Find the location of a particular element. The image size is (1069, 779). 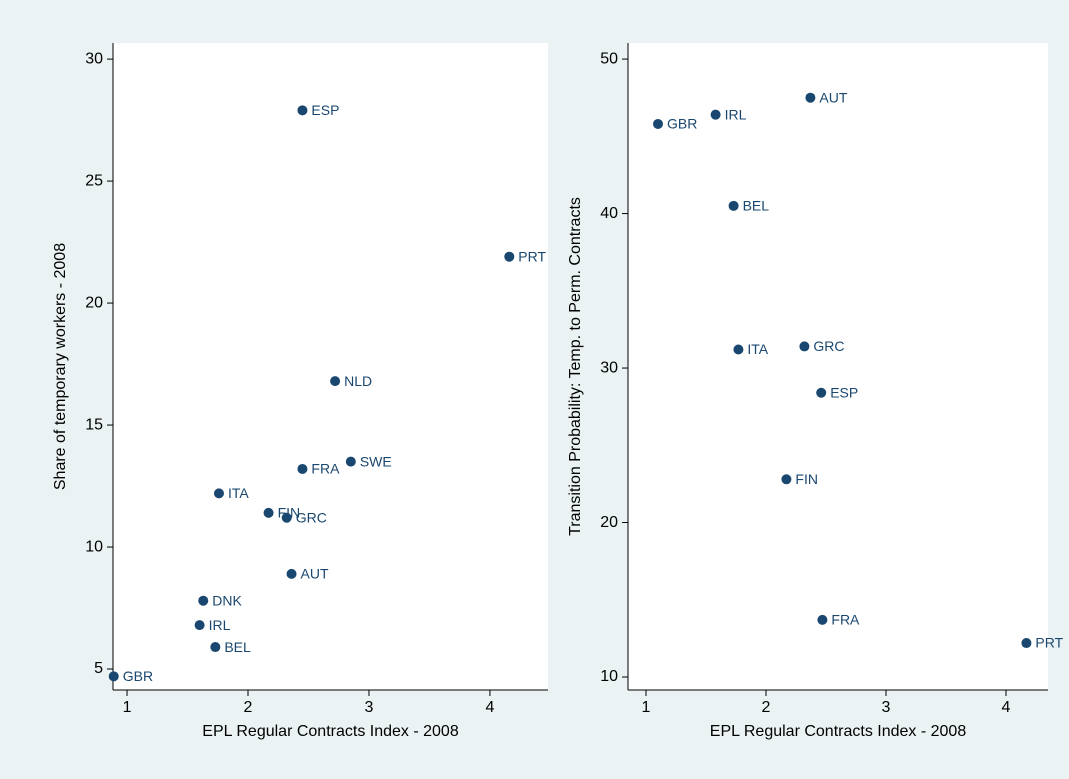

point-label: FIN is located at coordinates (806, 479).